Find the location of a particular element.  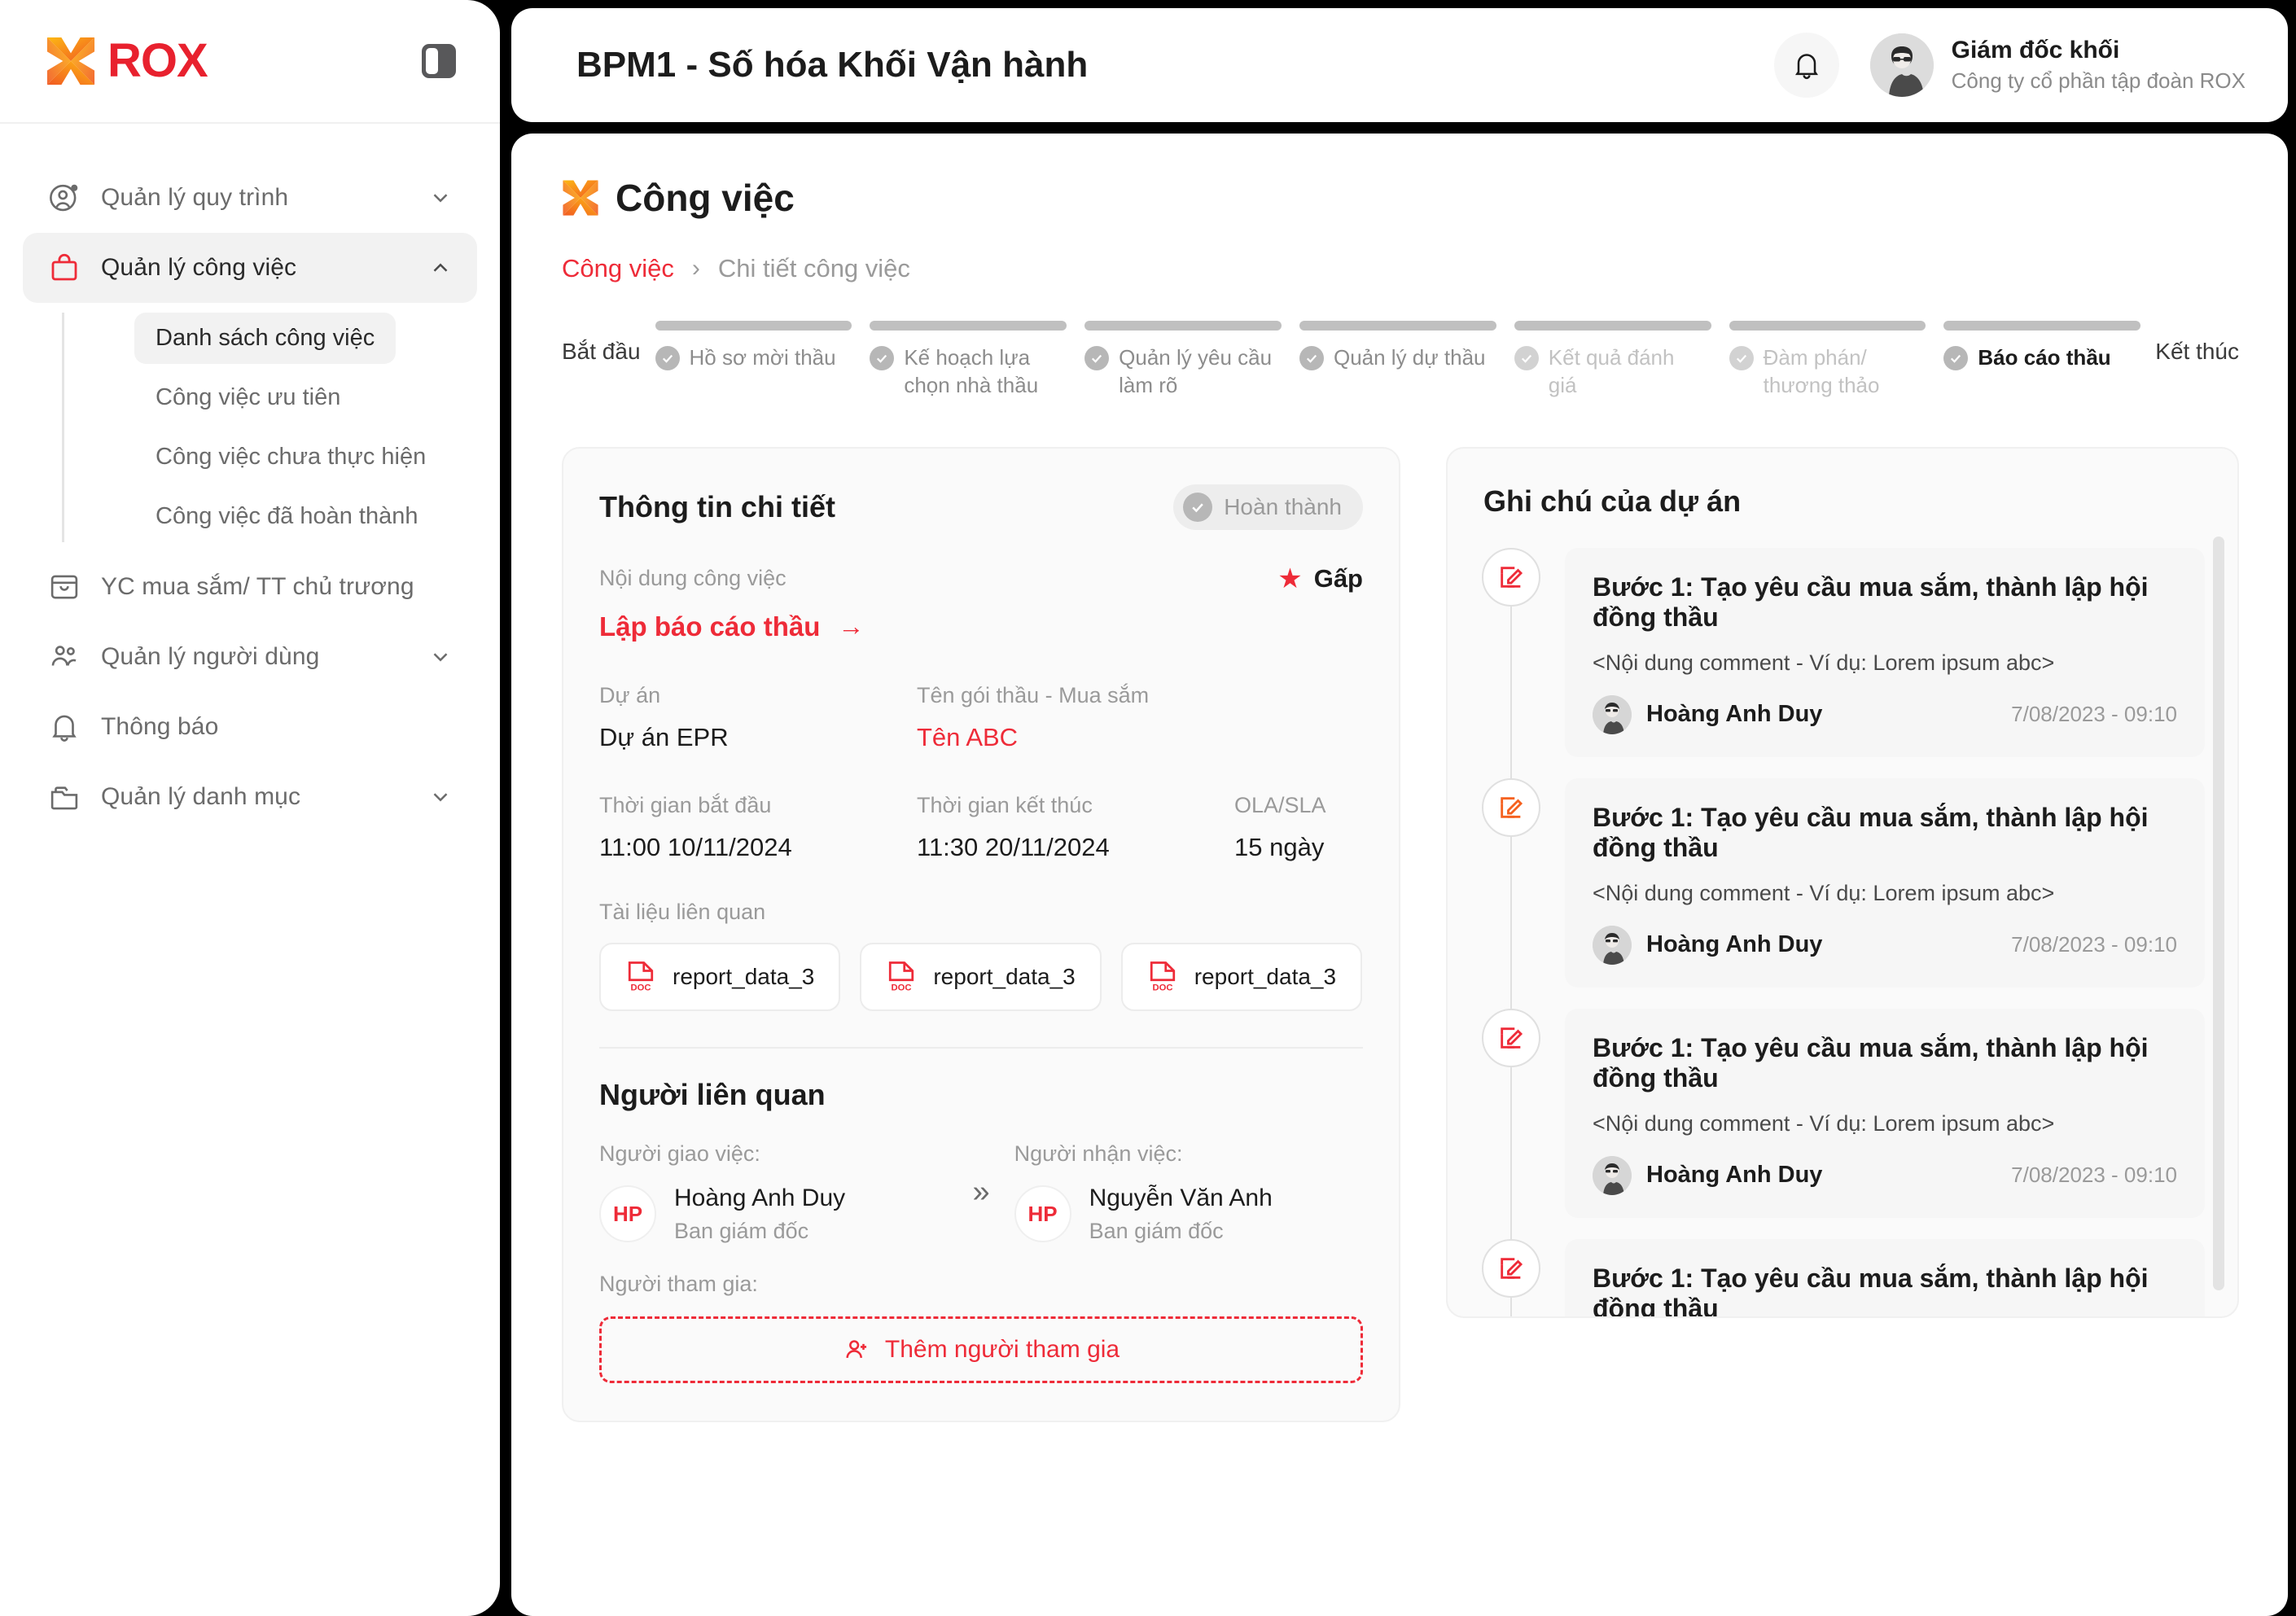

stepper-step-ke-hoach-lua-chon-nha-thau: Kế hoạch lựa chọn nhà thầu is located at coordinates (968, 360).